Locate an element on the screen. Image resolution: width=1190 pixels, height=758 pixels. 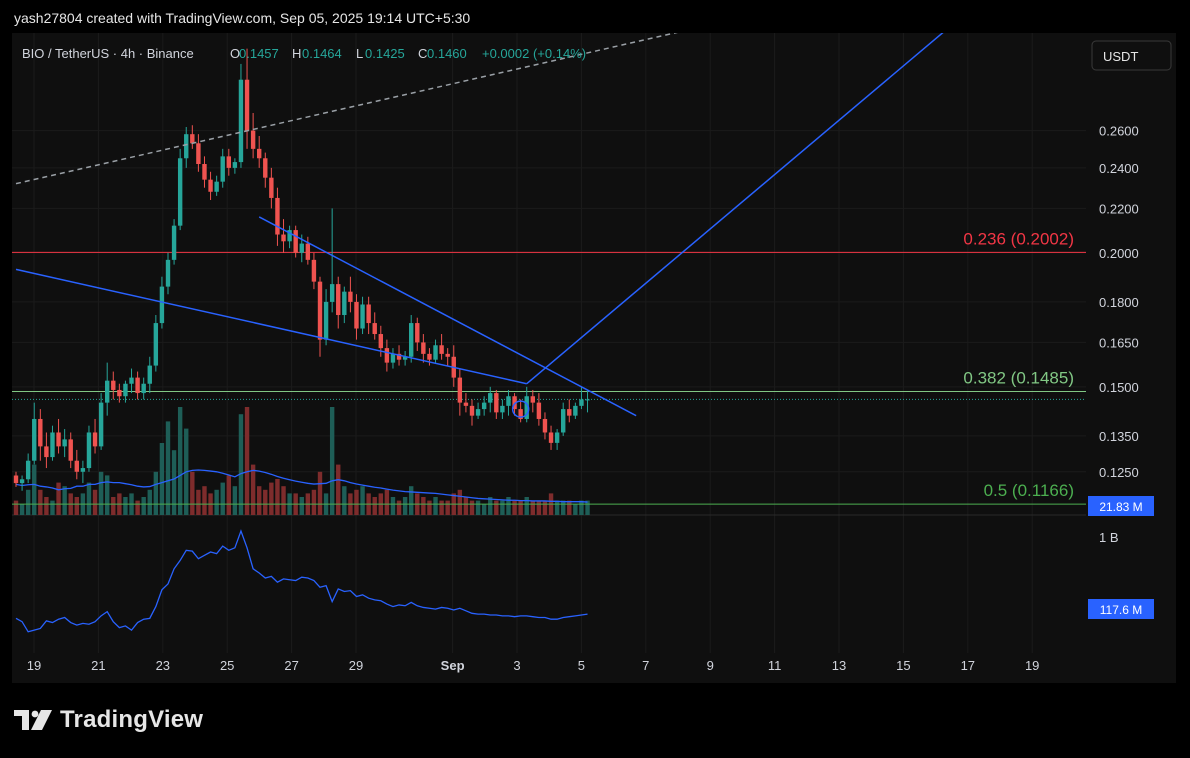
time-tick-label: 7 is located at coordinates (645, 665).